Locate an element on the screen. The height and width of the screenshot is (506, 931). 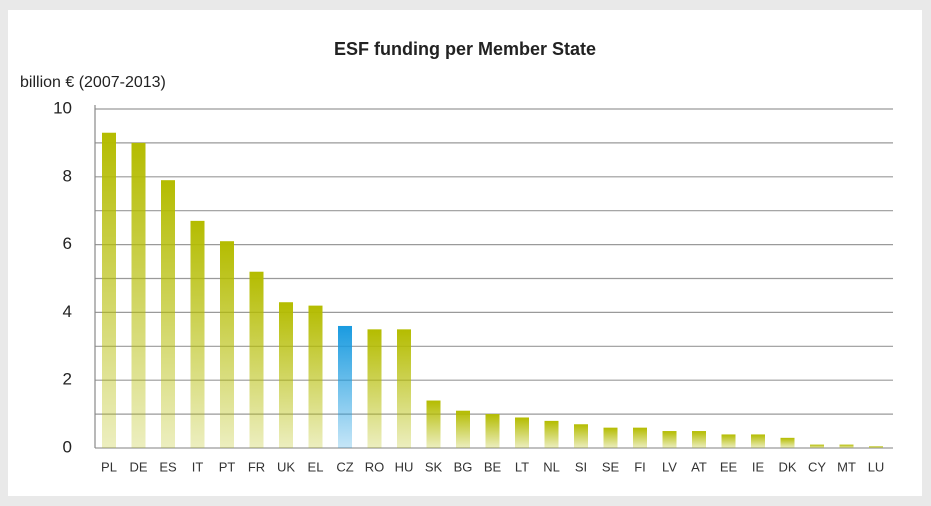
x-tick-label: RO is located at coordinates (375, 466).